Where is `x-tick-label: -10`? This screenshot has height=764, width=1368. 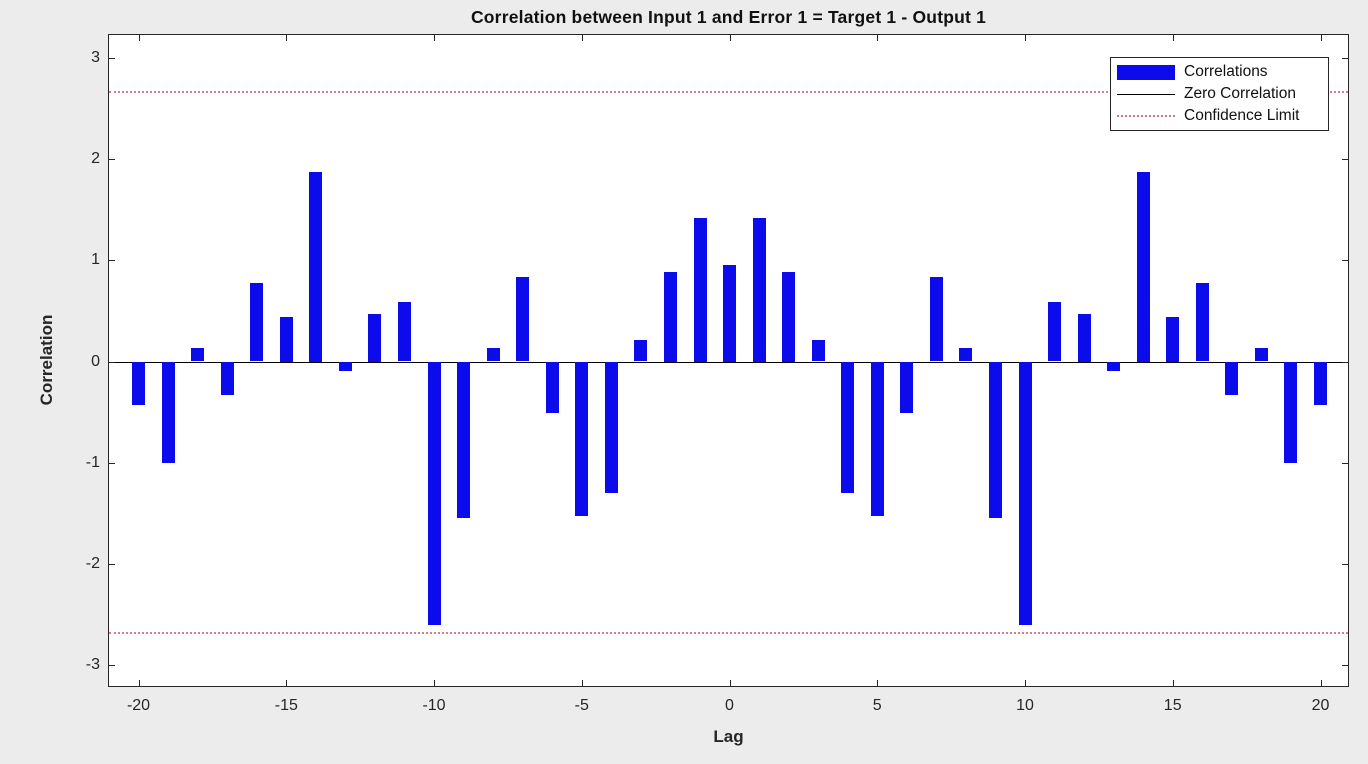 x-tick-label: -10 is located at coordinates (434, 705).